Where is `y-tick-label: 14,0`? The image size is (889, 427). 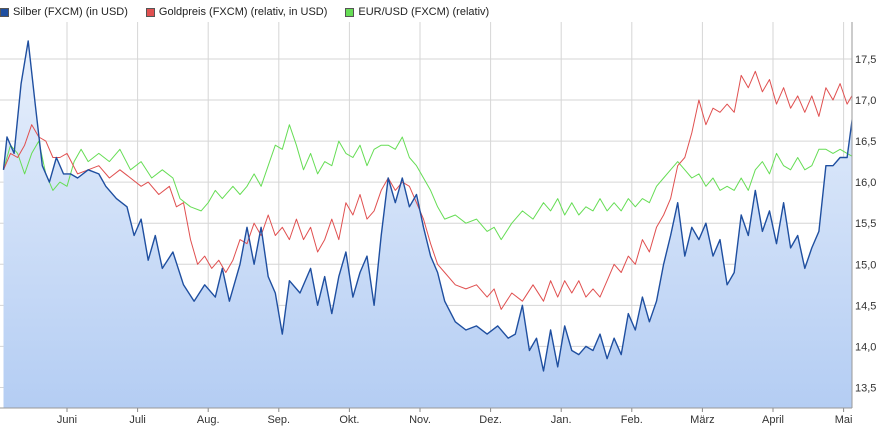
y-tick-label: 14,0 is located at coordinates (865, 347).